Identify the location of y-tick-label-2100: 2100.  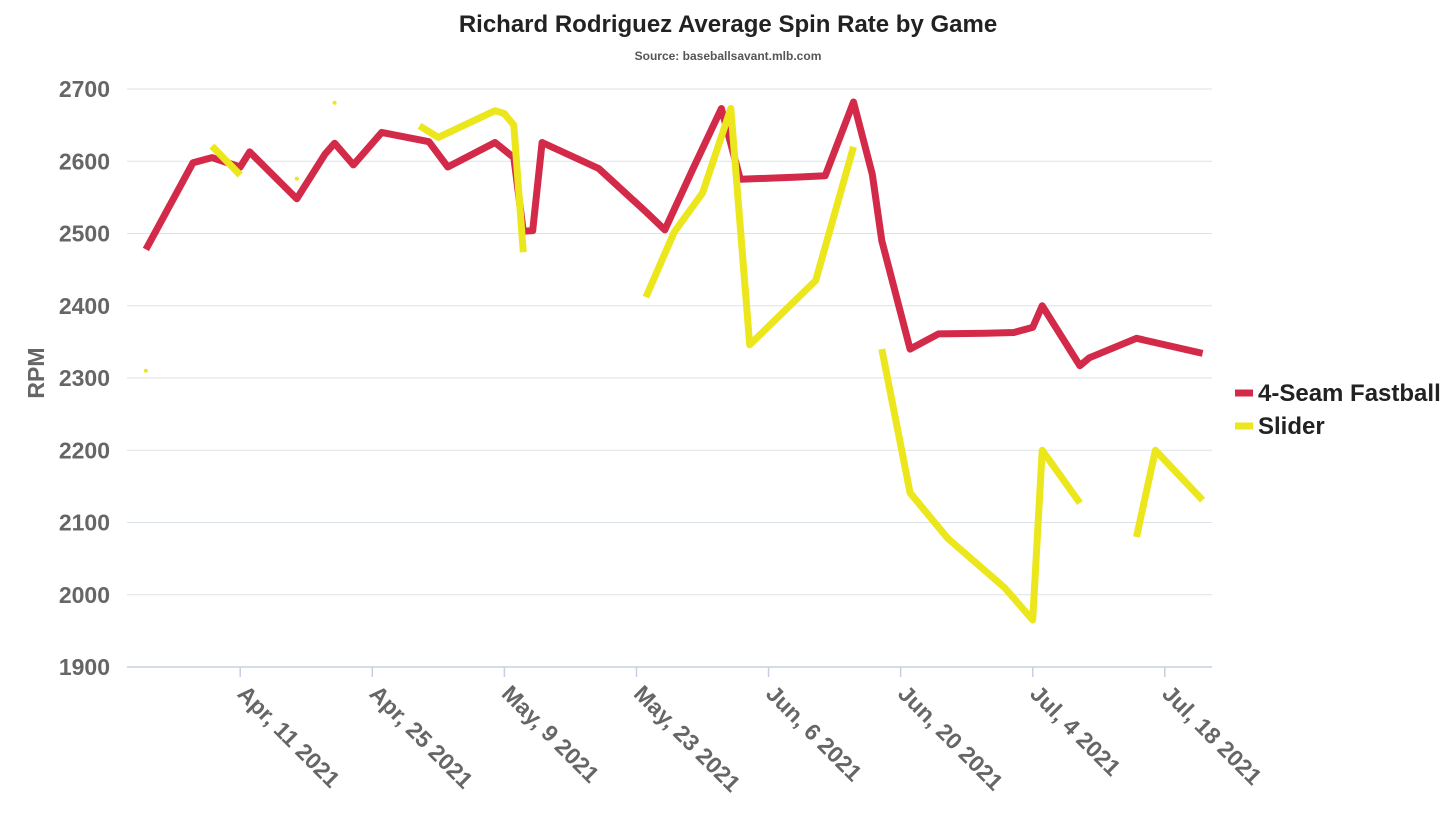
(84, 523).